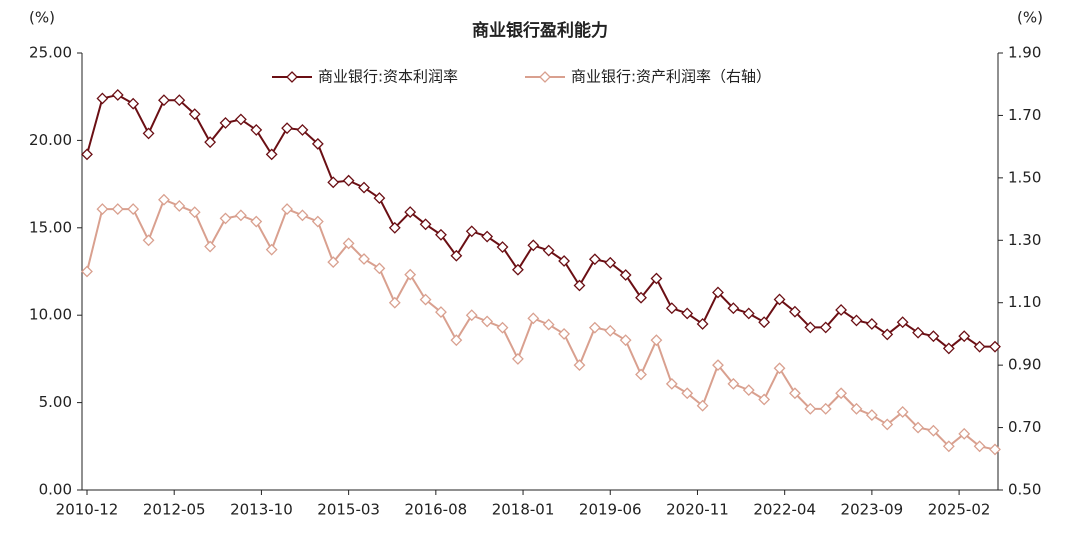 This screenshot has width=1080, height=537. I want to click on x-tick-label: 2010-12, so click(87, 510).